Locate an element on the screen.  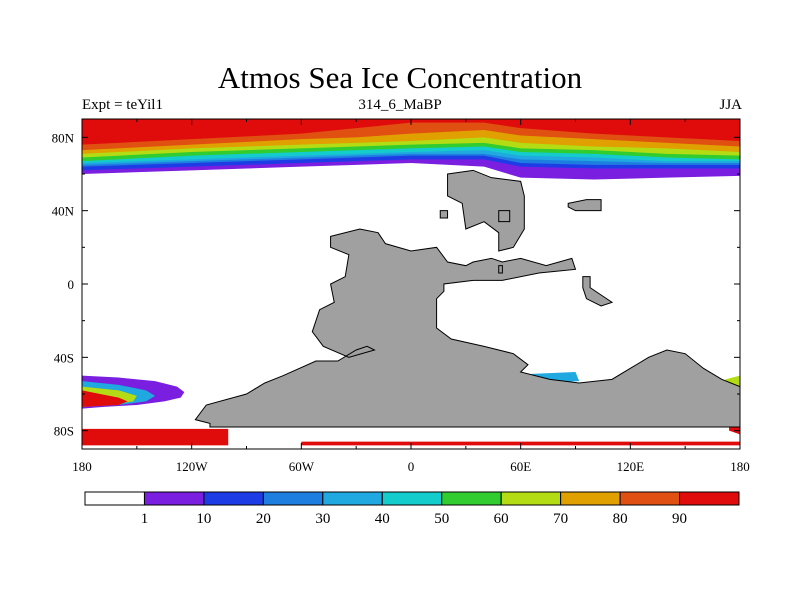
season-label: JJA is located at coordinates (730, 105).